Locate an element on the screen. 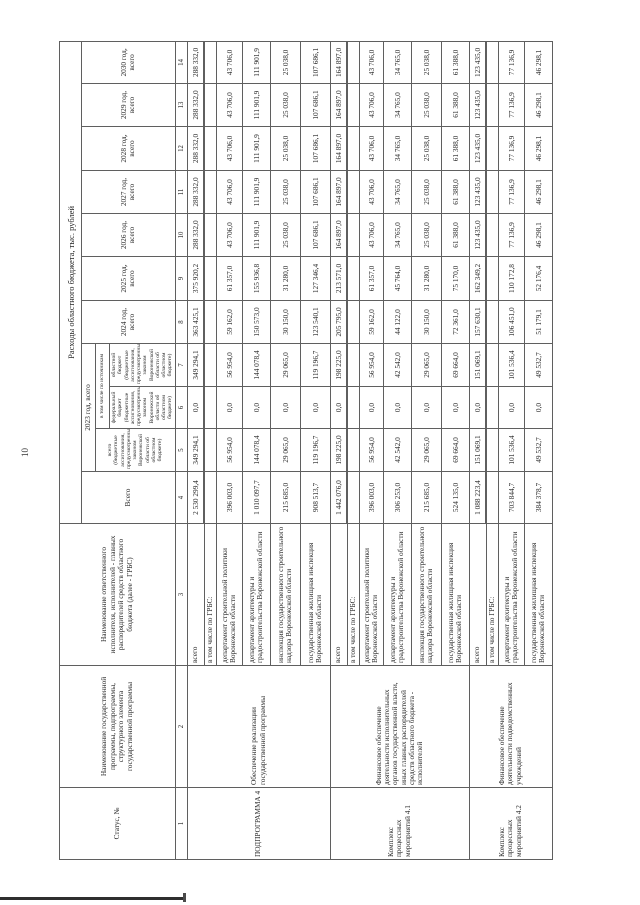 This screenshot has height=905, width=640. value-cell: 51 179,1 is located at coordinates (538, 322).